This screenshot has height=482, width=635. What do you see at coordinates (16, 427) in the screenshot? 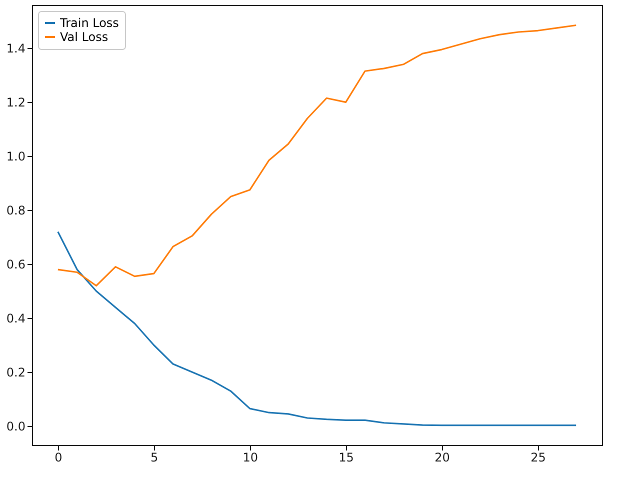
I see `y-tick-label: 0.0` at bounding box center [16, 427].